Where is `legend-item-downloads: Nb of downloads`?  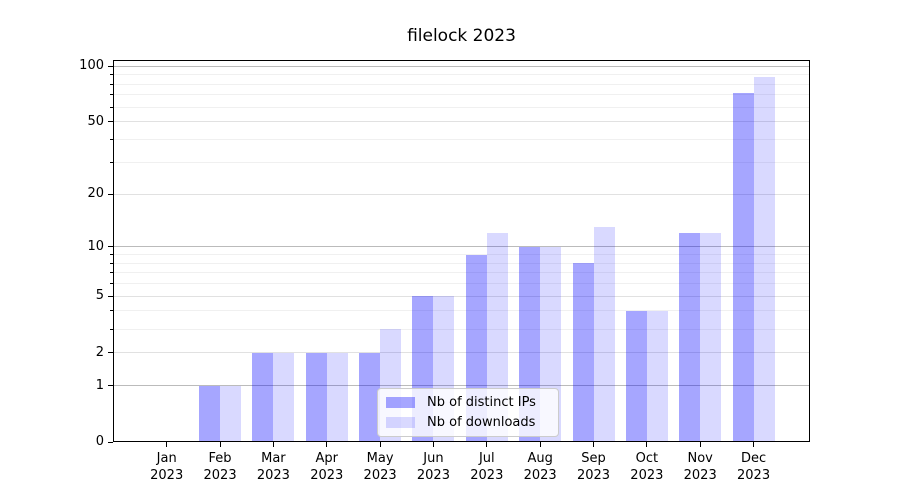 legend-item-downloads: Nb of downloads is located at coordinates (468, 423).